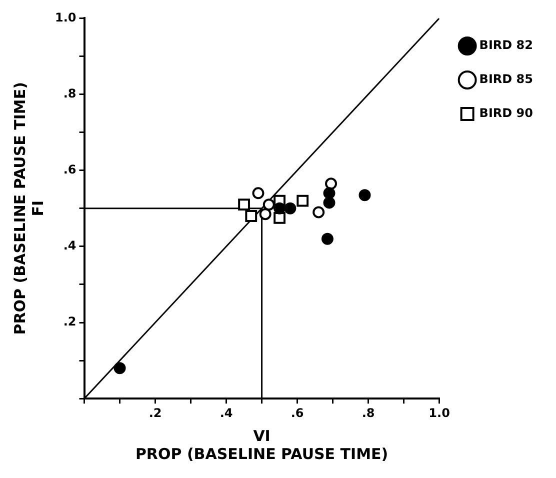 The width and height of the screenshot is (556, 478). What do you see at coordinates (506, 45) in the screenshot?
I see `legend-label: BIRD 82` at bounding box center [506, 45].